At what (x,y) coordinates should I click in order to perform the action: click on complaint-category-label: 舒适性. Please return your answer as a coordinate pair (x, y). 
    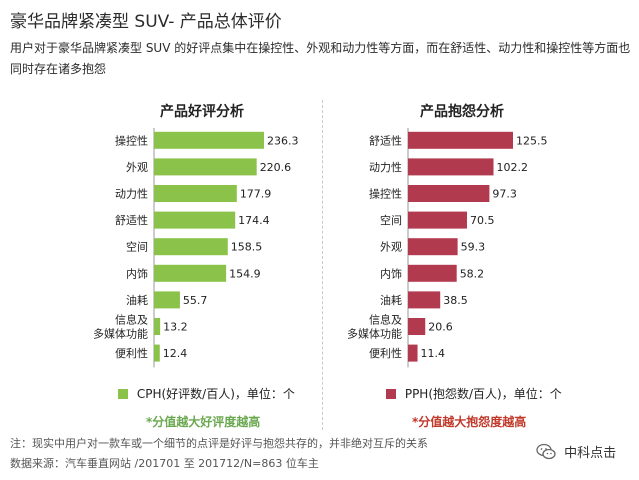
    Looking at the image, I should click on (385, 140).